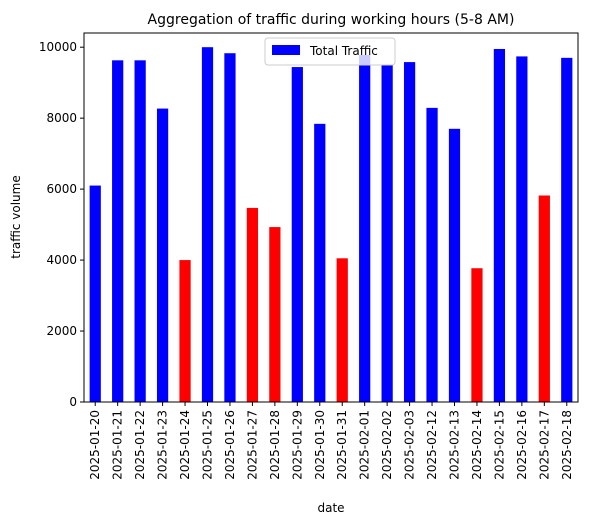 The image size is (589, 521). I want to click on y-tick-label: 10000, so click(58, 47).